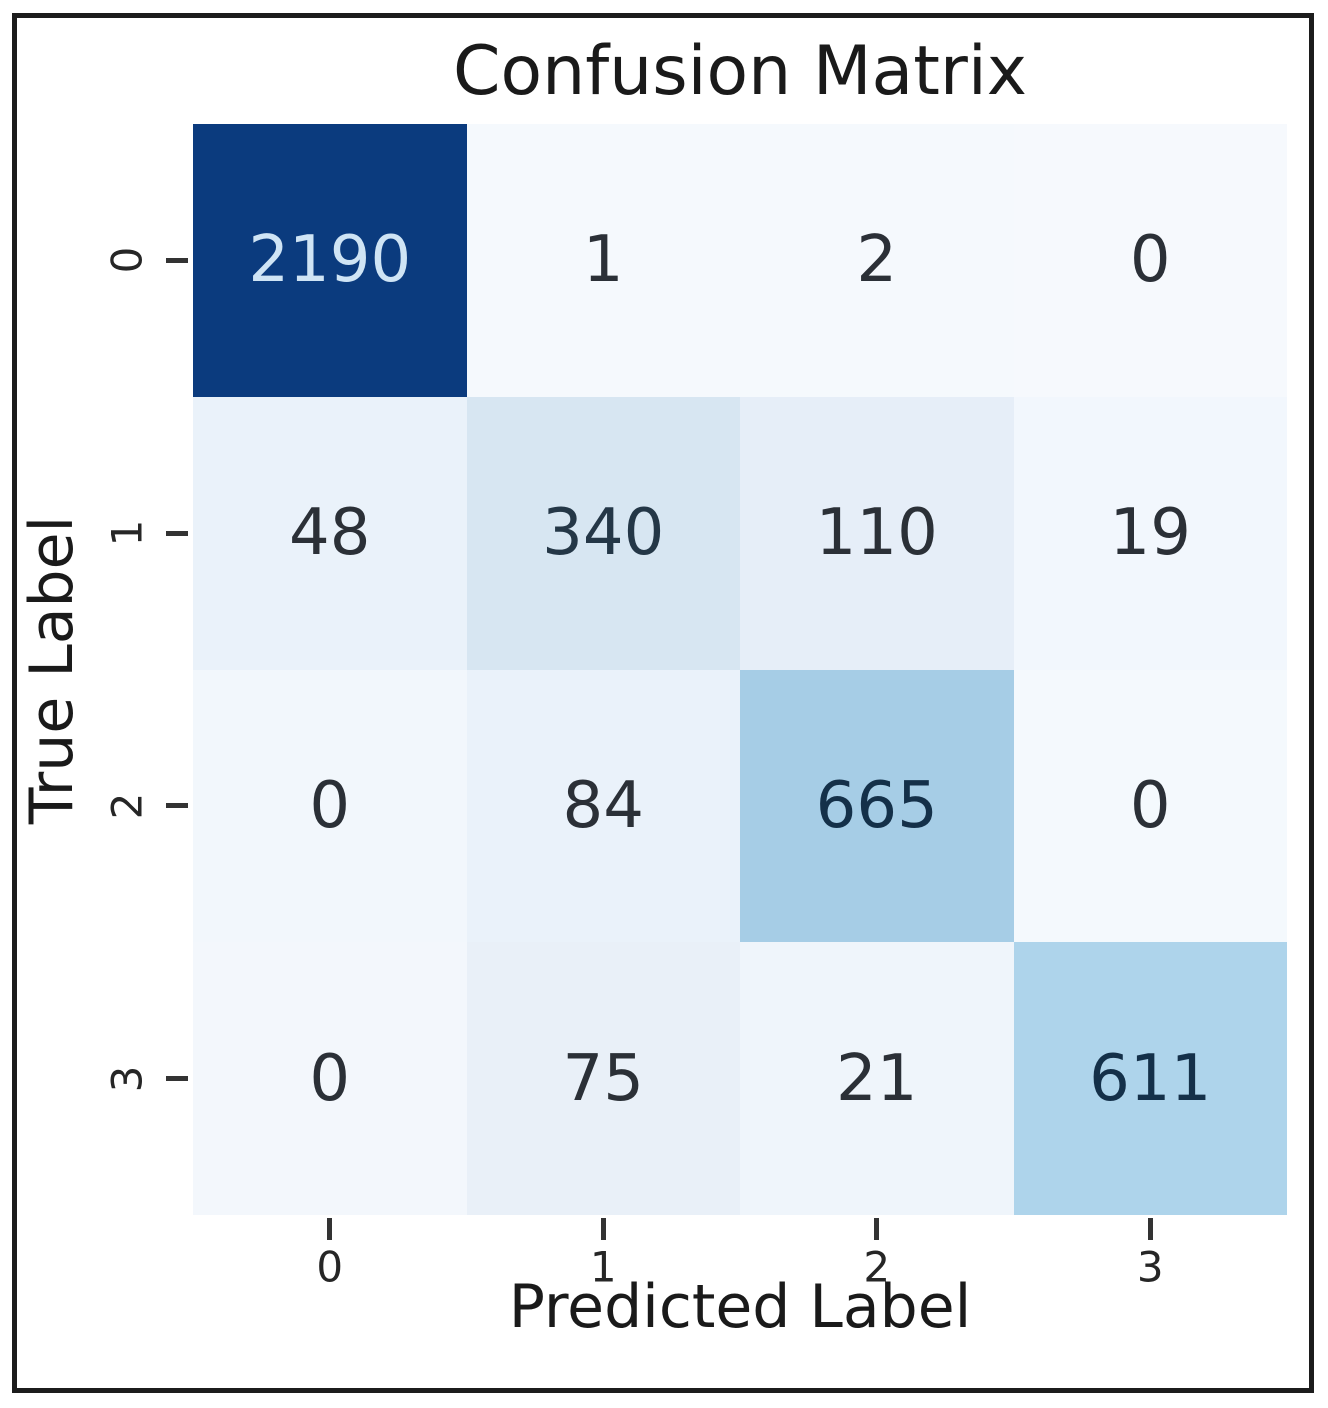  Describe the element at coordinates (877, 806) in the screenshot. I see `matrix-cell-r2-c2: 665` at that location.